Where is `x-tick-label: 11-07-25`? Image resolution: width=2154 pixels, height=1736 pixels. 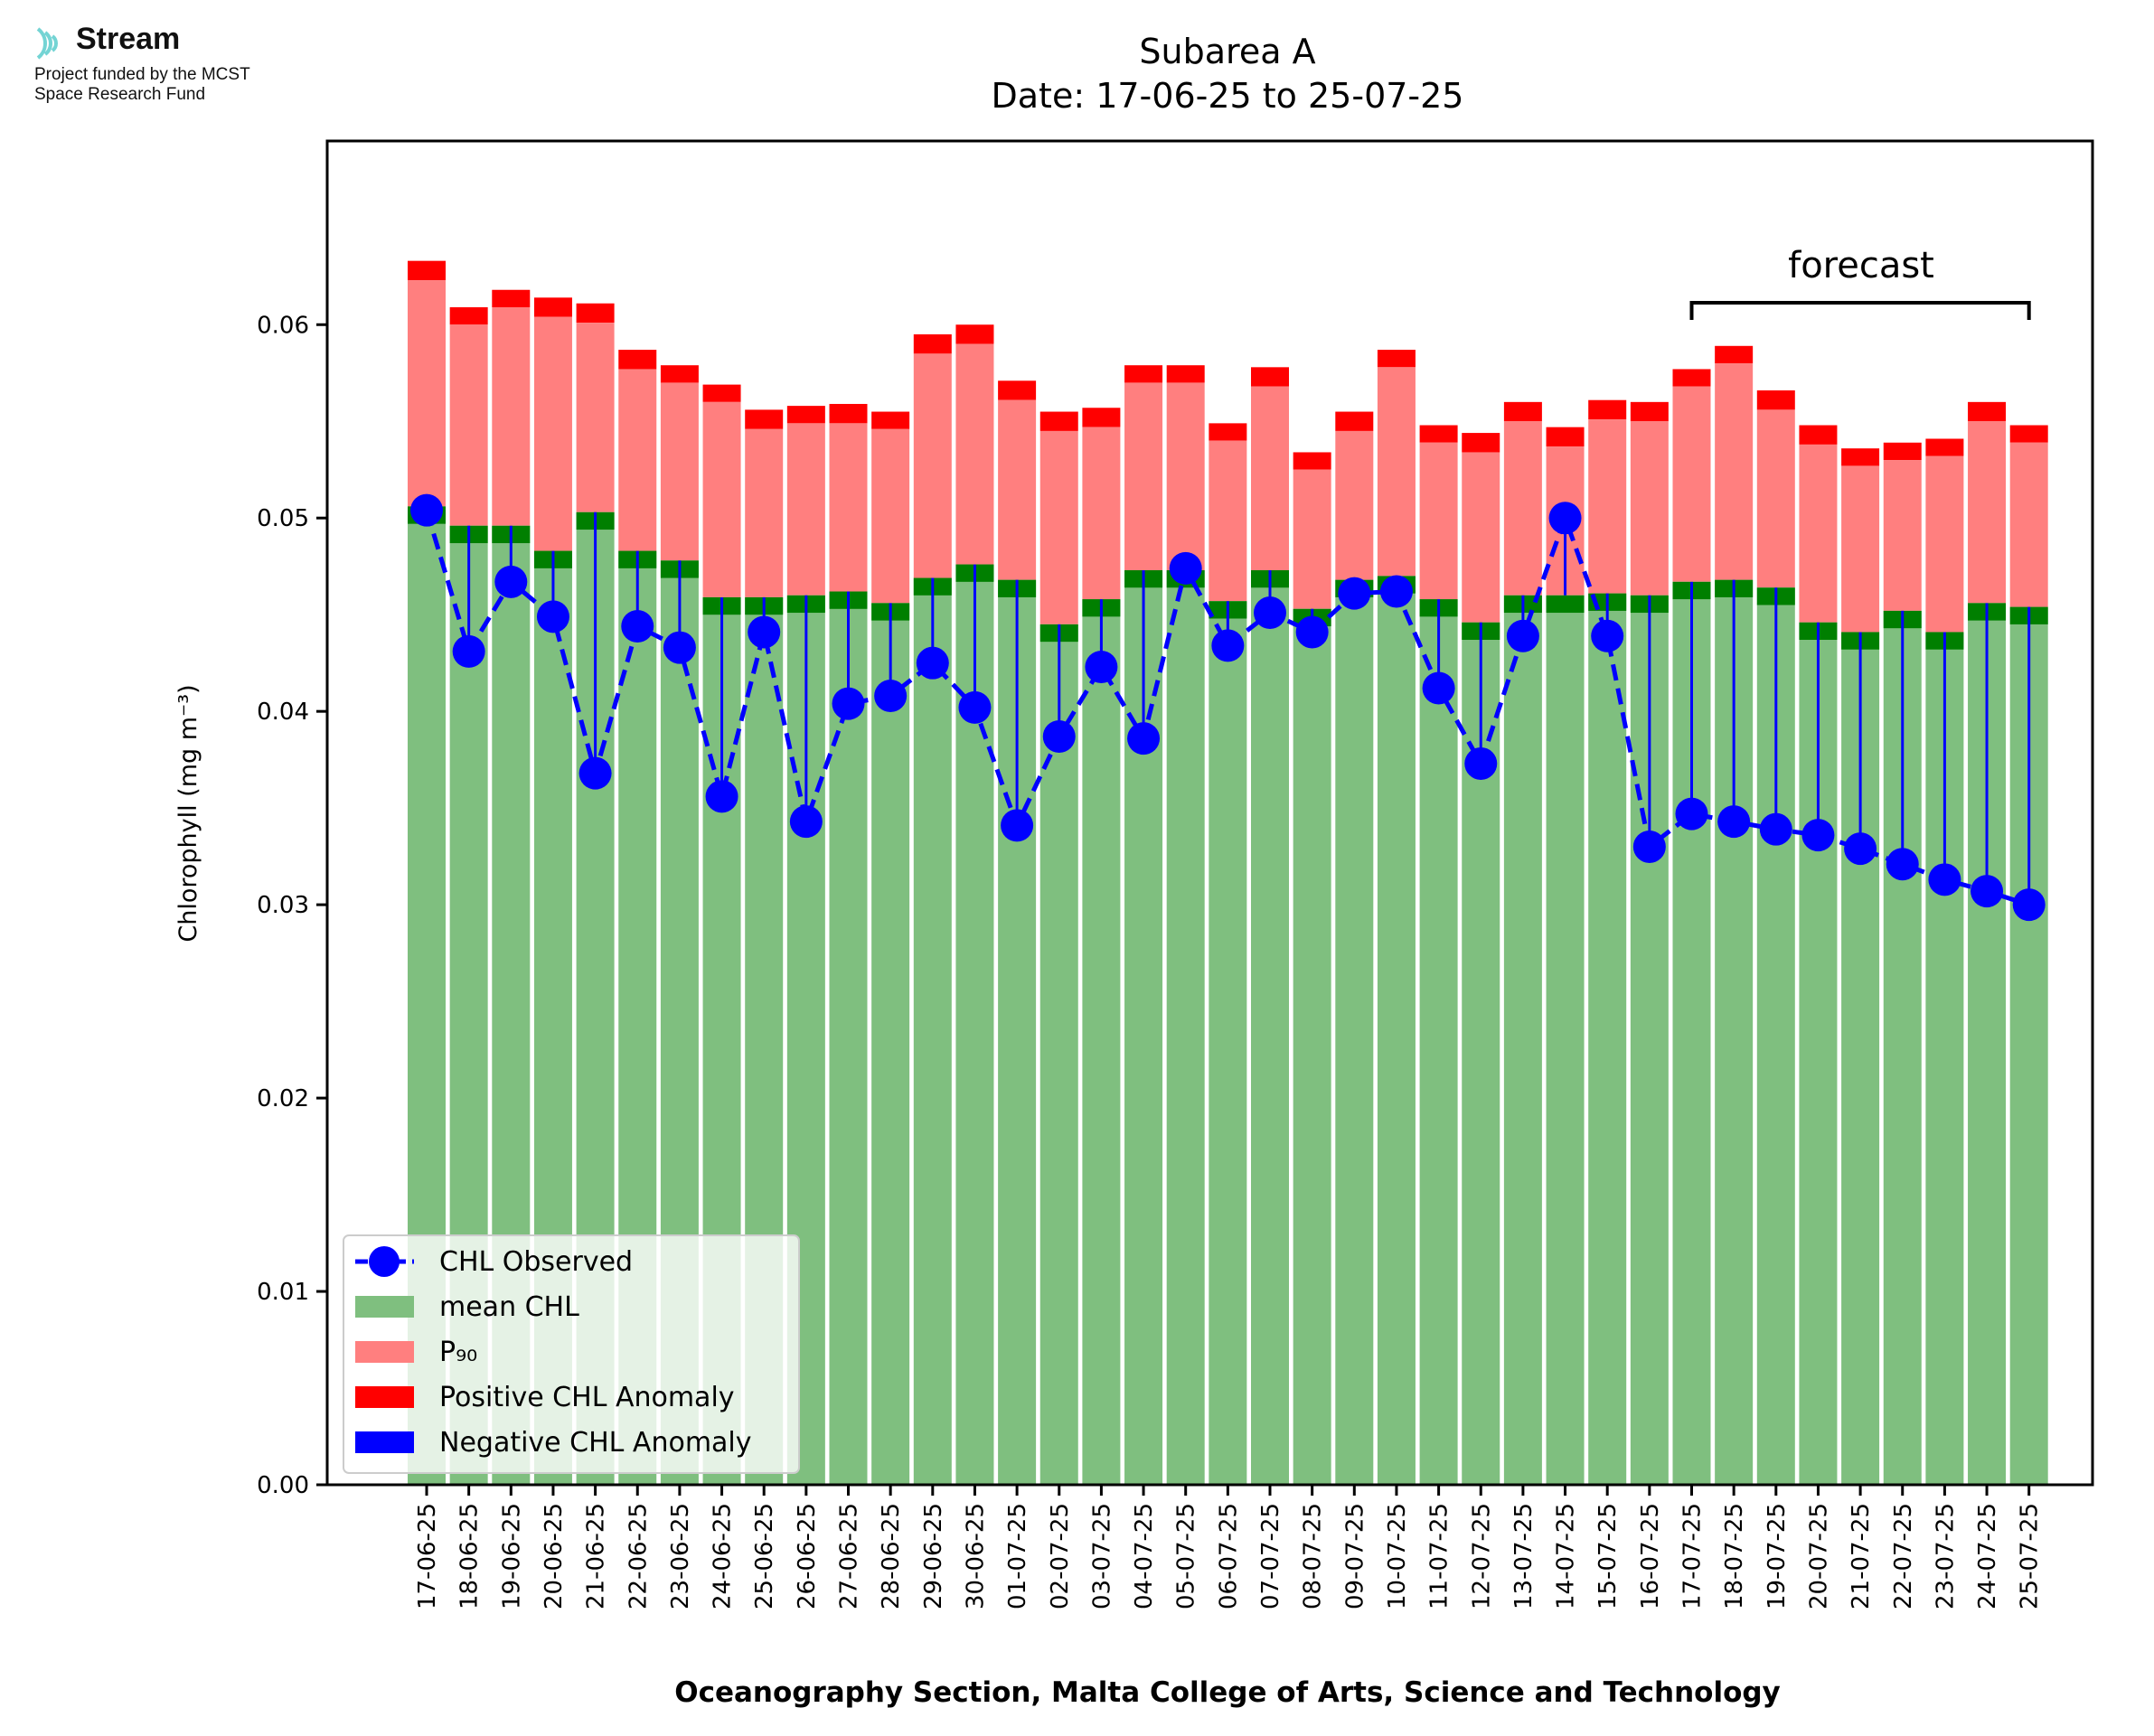
x-tick-label: 11-07-25 is located at coordinates (1439, 1556).